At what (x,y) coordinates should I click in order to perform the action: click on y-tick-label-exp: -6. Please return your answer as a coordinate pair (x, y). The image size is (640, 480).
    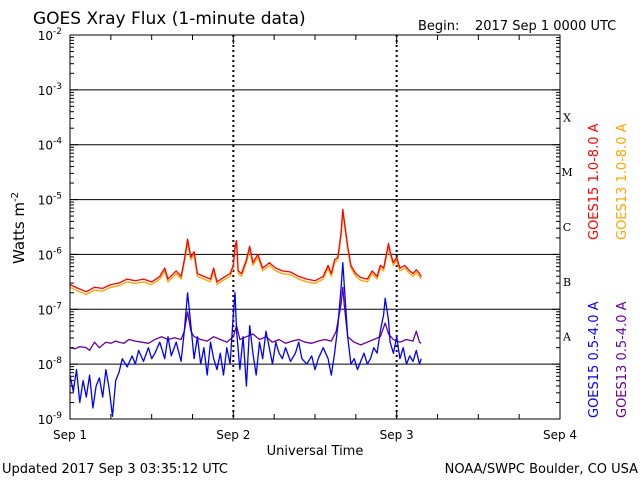
    Looking at the image, I should click on (57, 251).